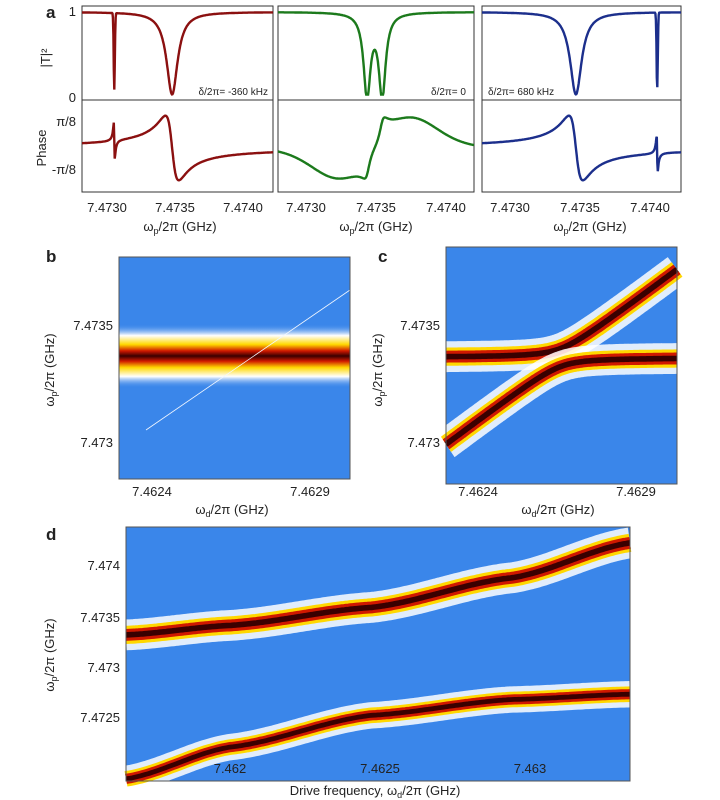 This screenshot has width=720, height=800. I want to click on panel-a3-phase-curve, so click(581, 148).